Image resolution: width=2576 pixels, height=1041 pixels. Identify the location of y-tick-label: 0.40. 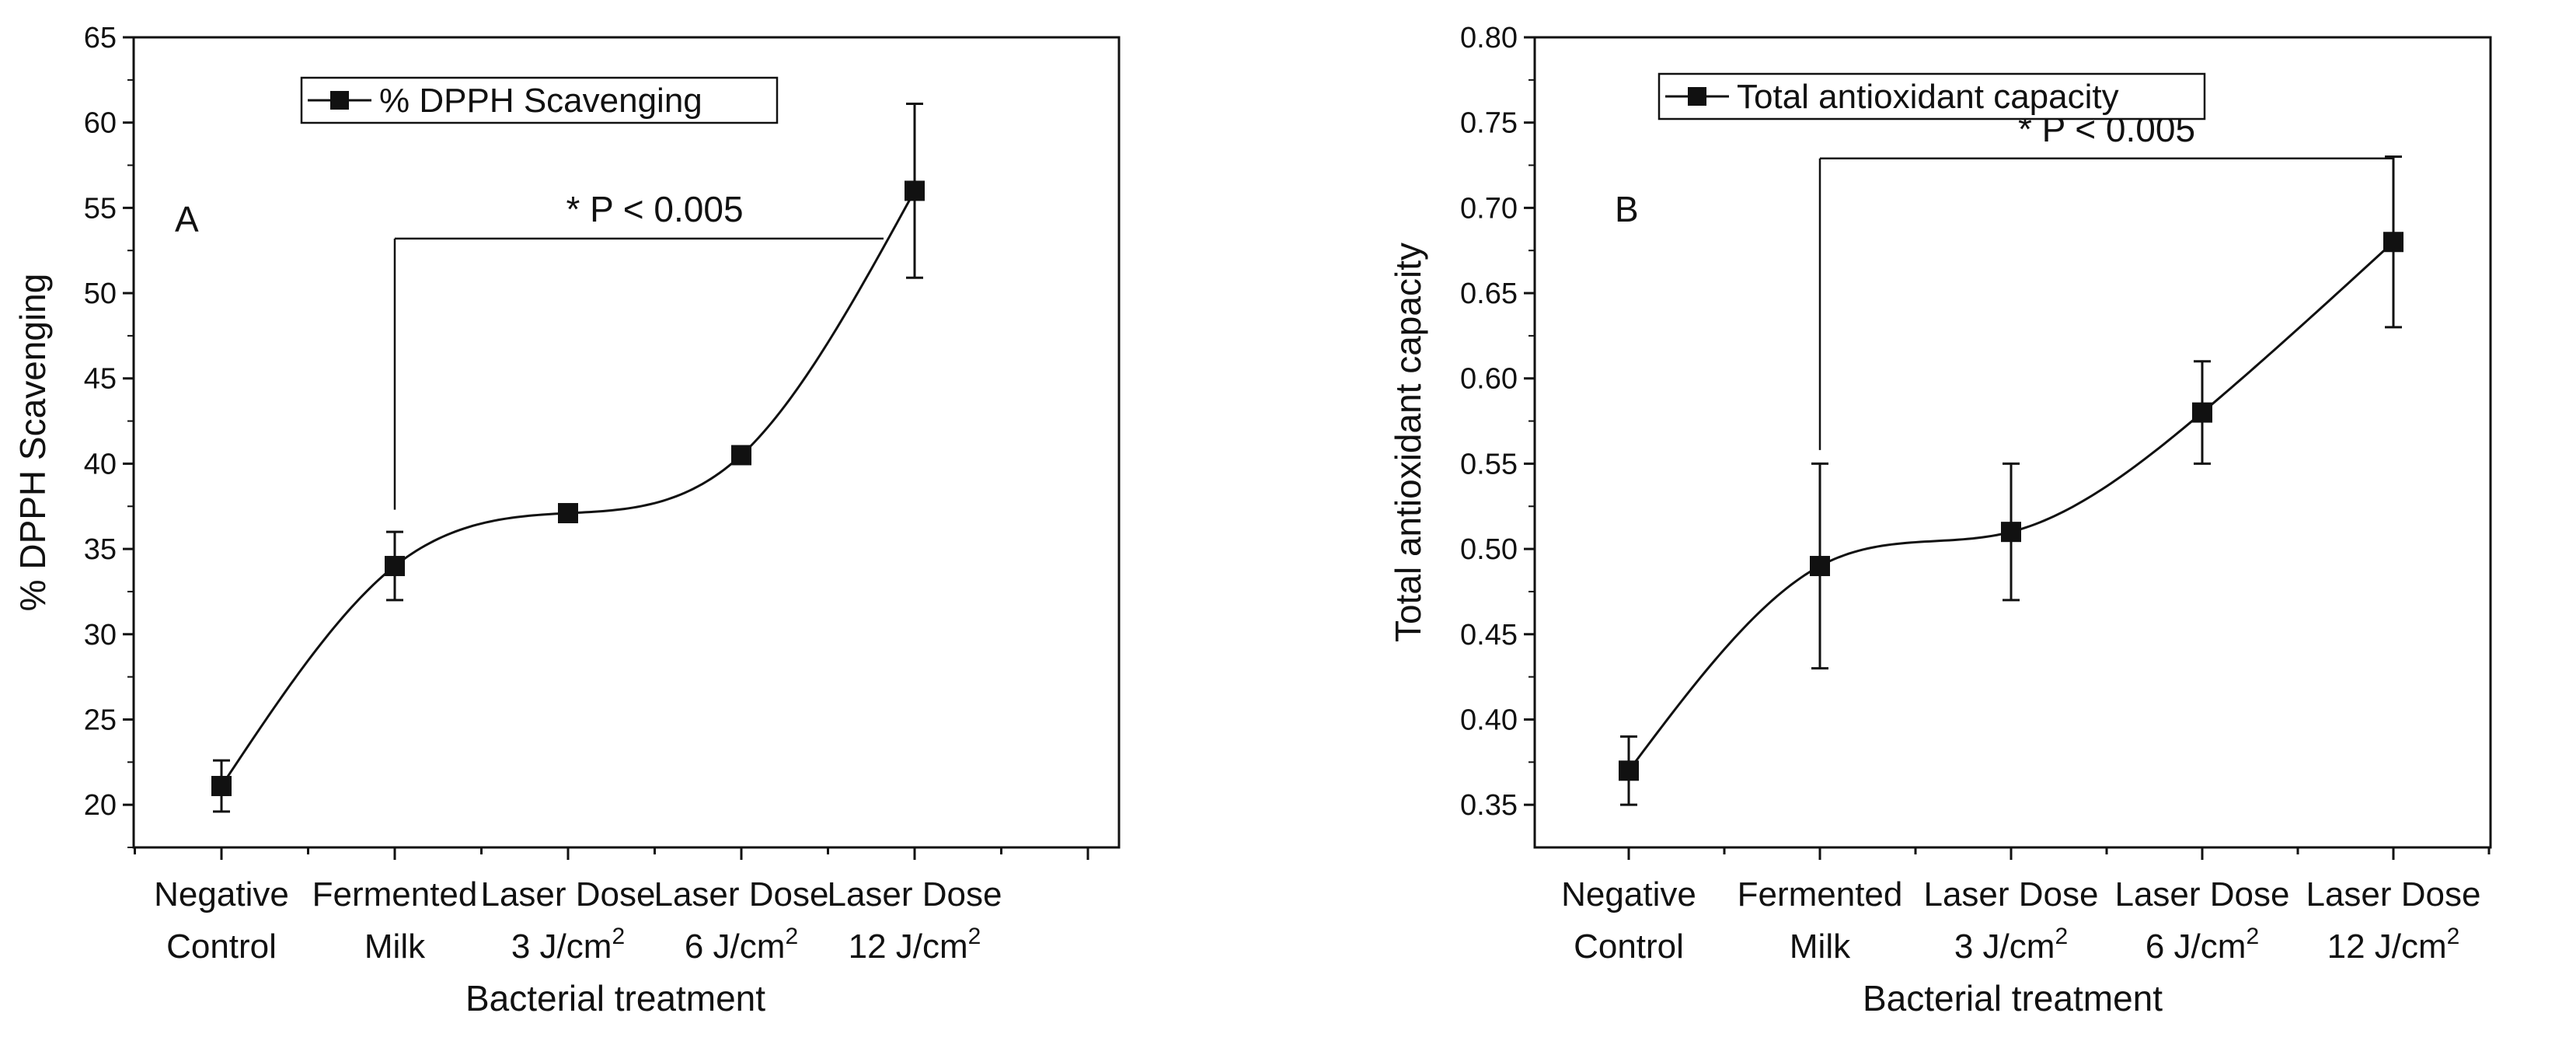
(1489, 720).